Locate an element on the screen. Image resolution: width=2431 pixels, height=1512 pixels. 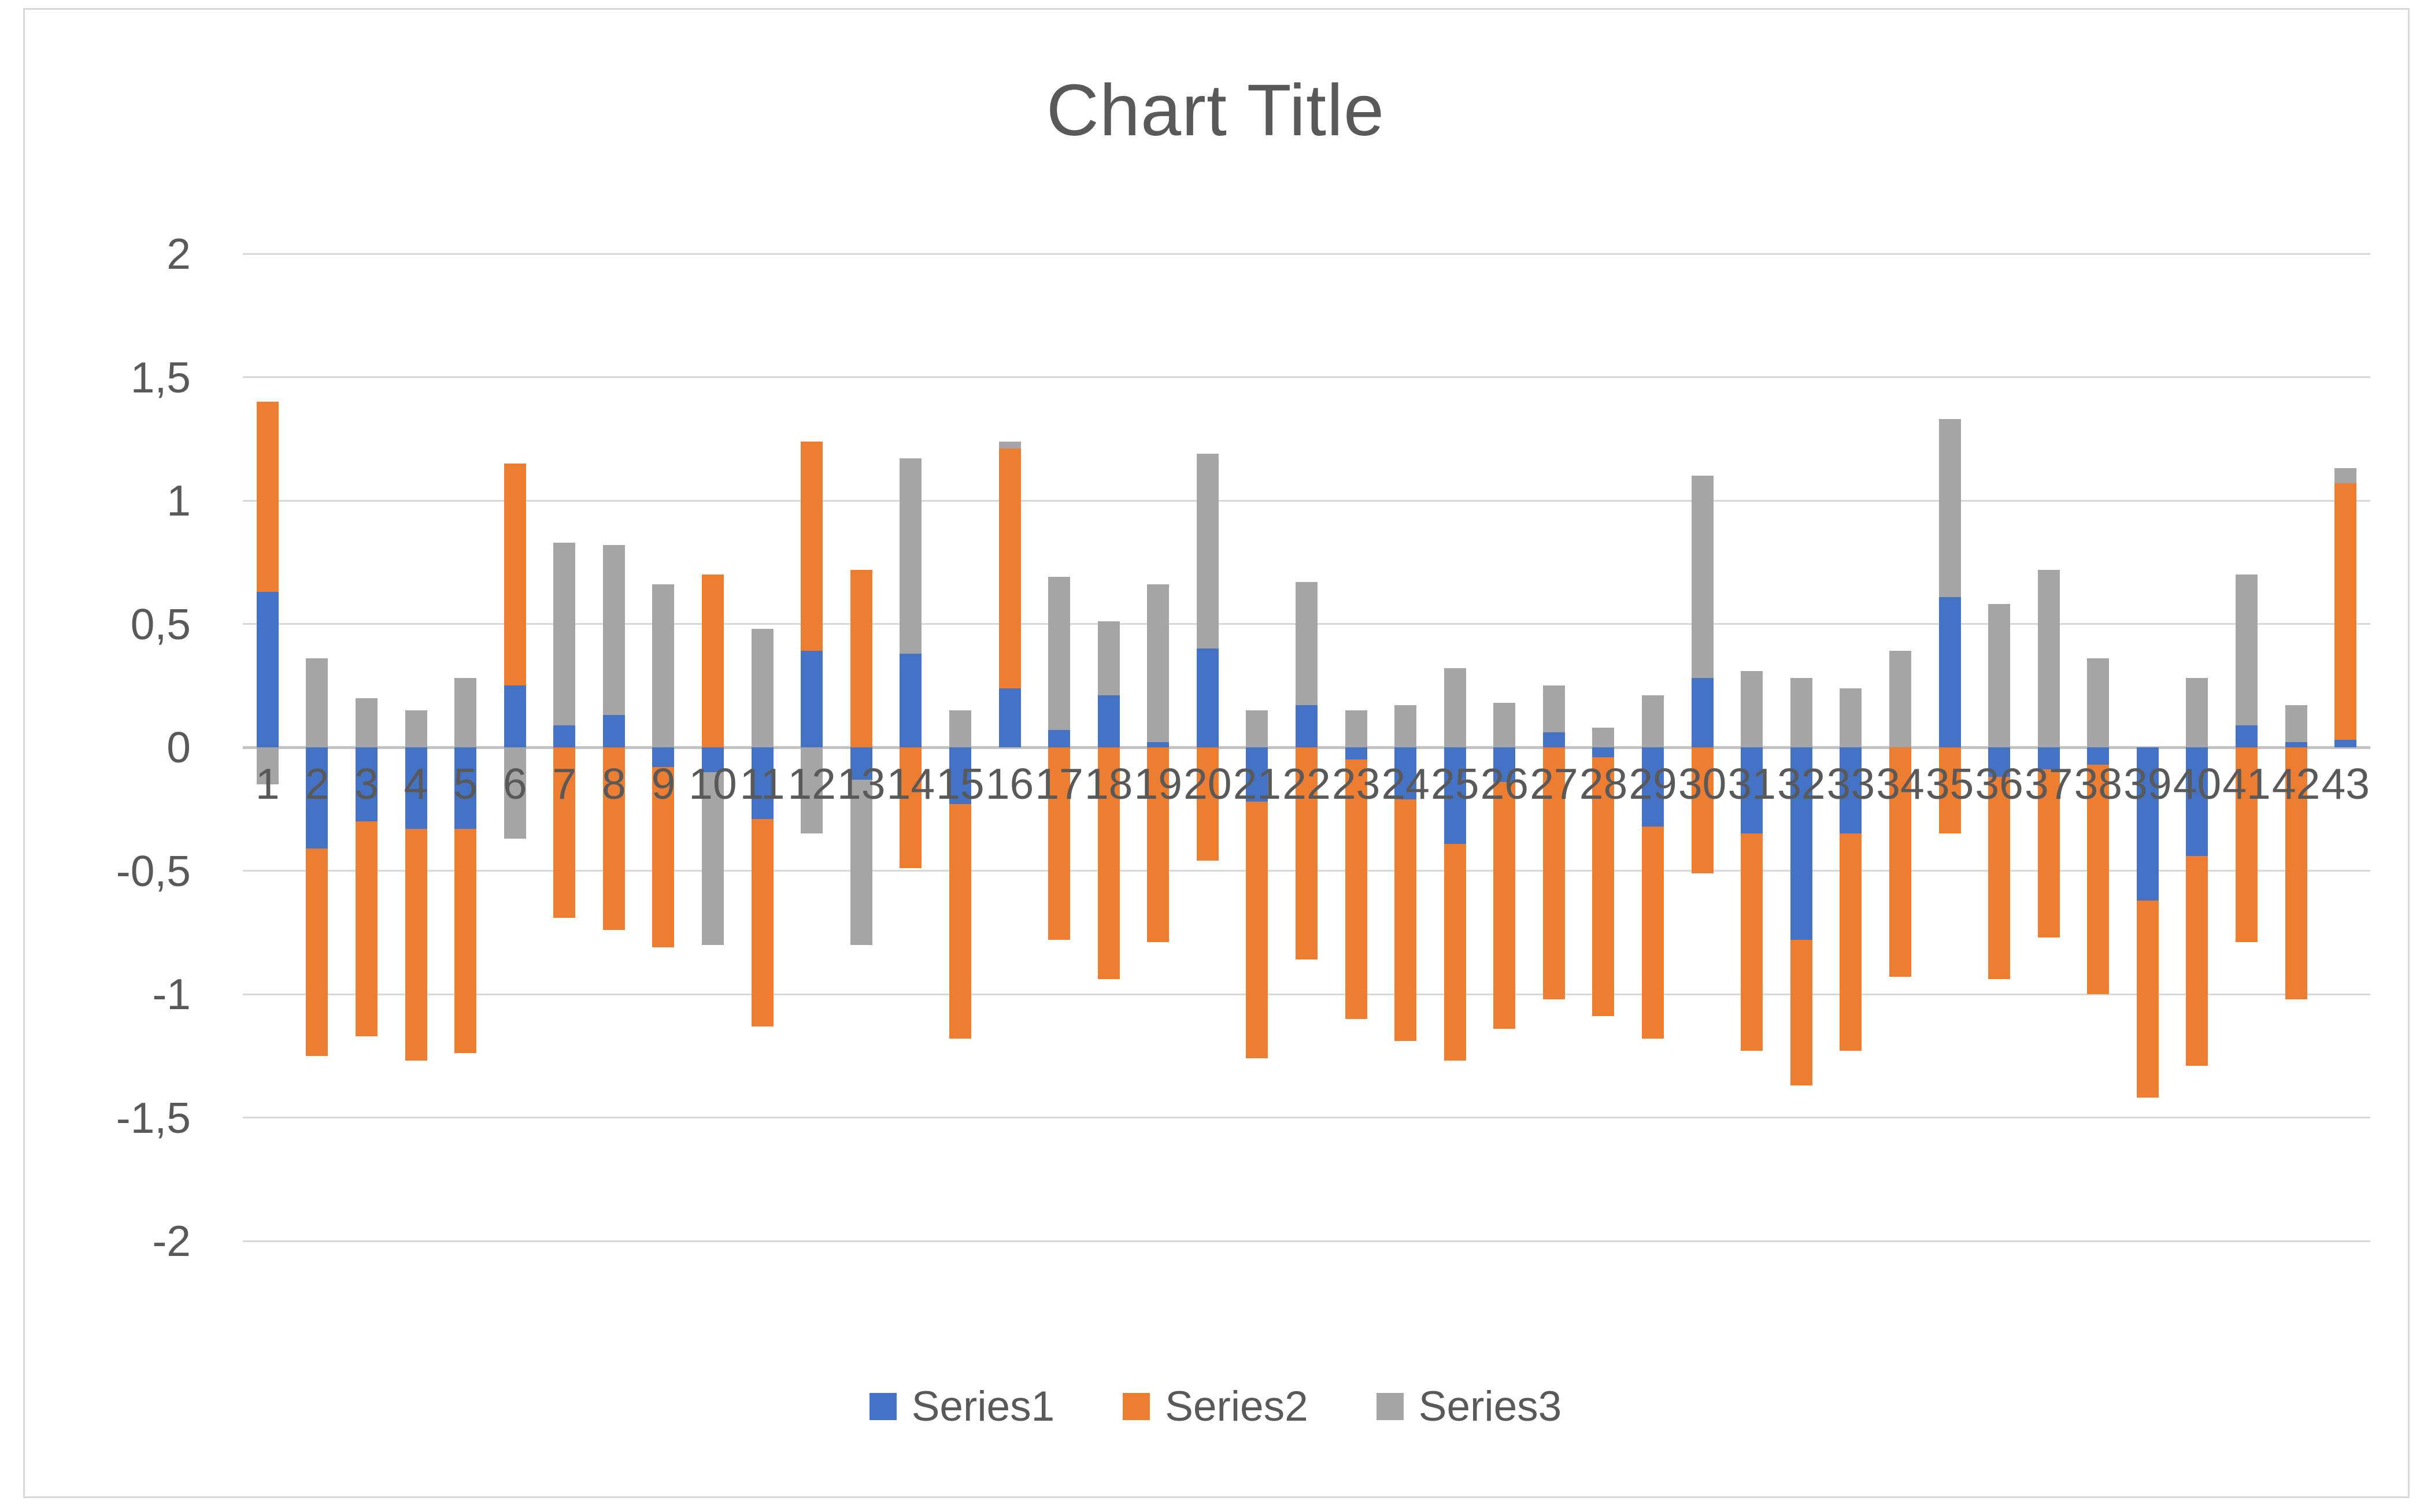
bar-segment-series1-cat1 is located at coordinates (267, 669).